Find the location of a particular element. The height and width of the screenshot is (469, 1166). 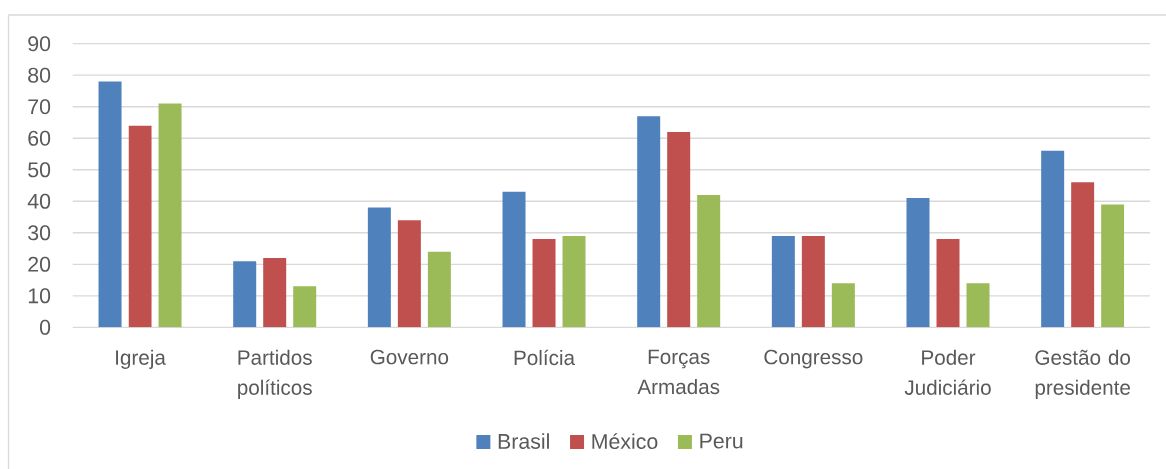

x-tick-label: Congresso is located at coordinates (813, 359).